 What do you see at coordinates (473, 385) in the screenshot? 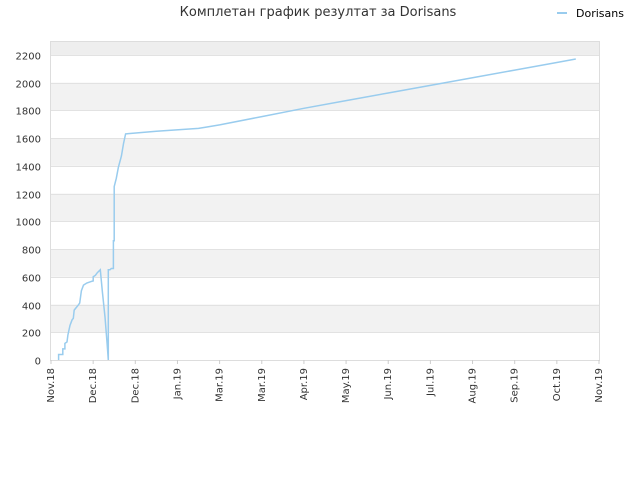
I see `x-tick-label: Aug.19` at bounding box center [473, 385].